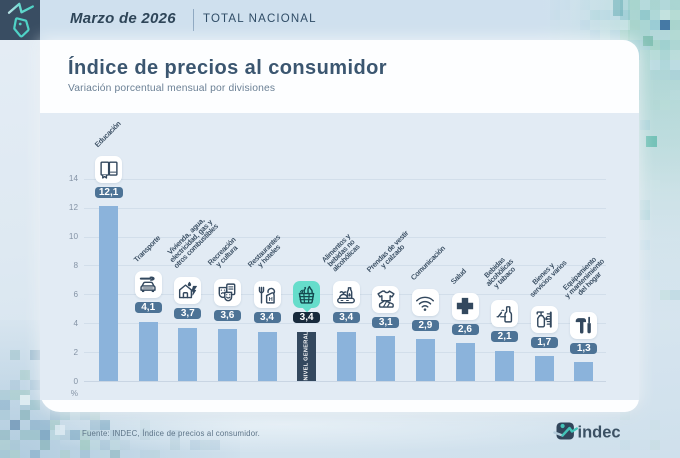  What do you see at coordinates (599, 433) in the screenshot?
I see `svg-text: indec` at bounding box center [599, 433].